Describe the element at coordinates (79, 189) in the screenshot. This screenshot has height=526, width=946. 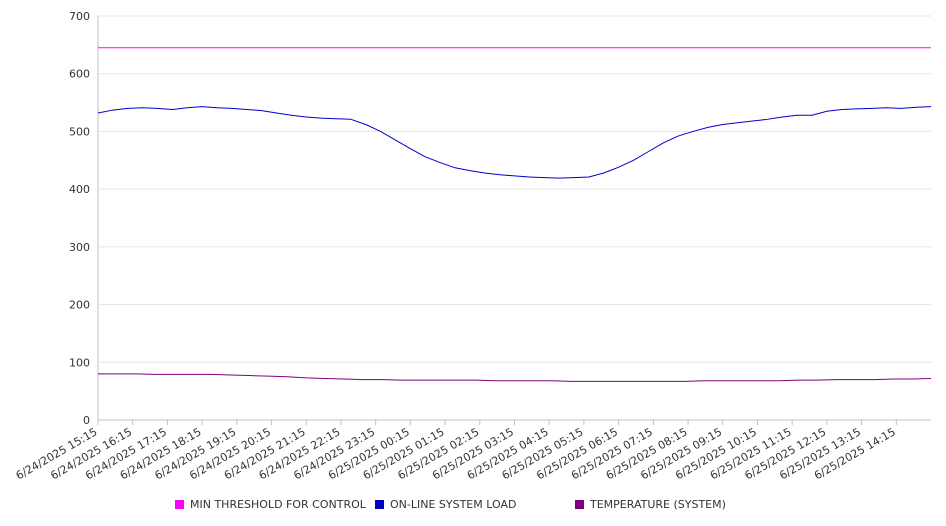
I see `y-tick-label: 400` at that location.